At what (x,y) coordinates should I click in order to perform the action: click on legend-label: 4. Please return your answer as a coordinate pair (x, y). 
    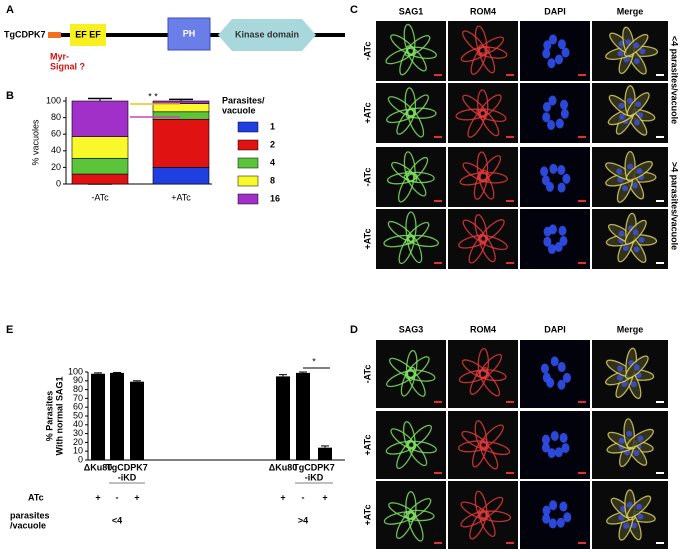
    Looking at the image, I should click on (272, 162).